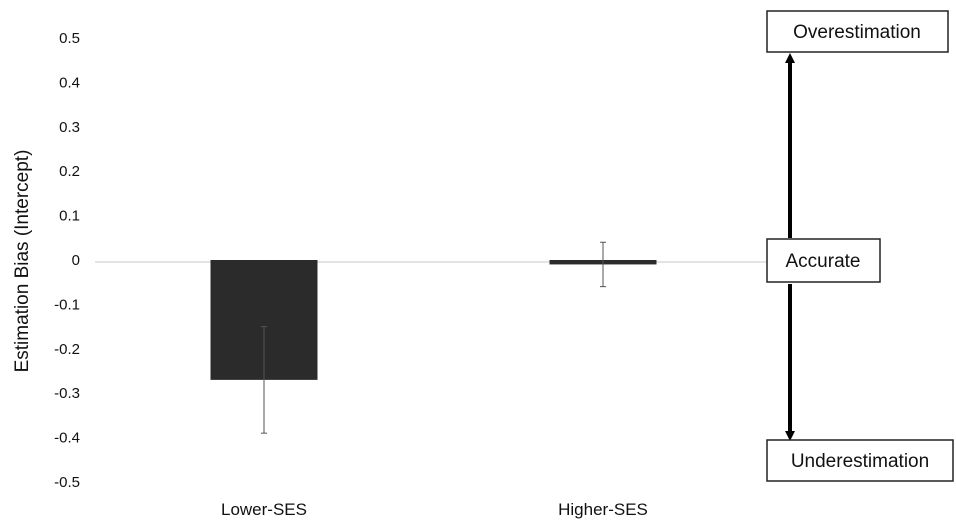 This screenshot has height=523, width=956. I want to click on y-tick-label: 0.3, so click(69, 127).